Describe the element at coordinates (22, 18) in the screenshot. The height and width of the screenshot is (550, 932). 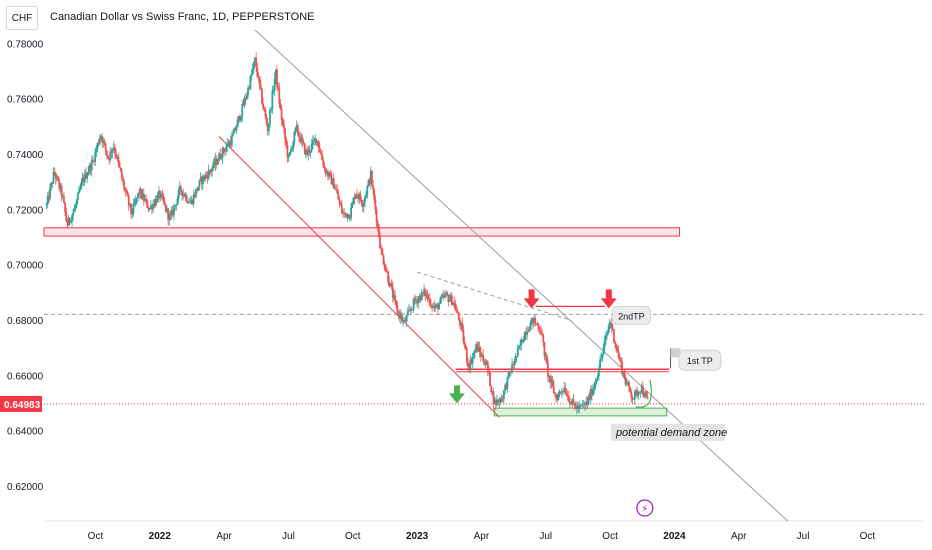
I see `currency-selector: CHF` at that location.